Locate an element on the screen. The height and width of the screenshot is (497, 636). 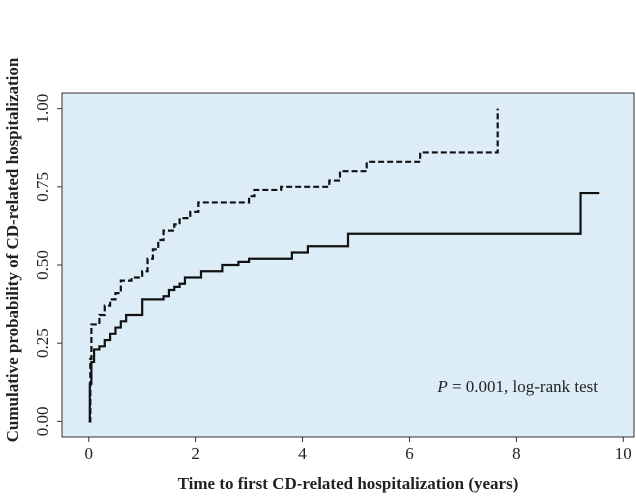
annotation: P = 0.001, log-rank test is located at coordinates (517, 386).